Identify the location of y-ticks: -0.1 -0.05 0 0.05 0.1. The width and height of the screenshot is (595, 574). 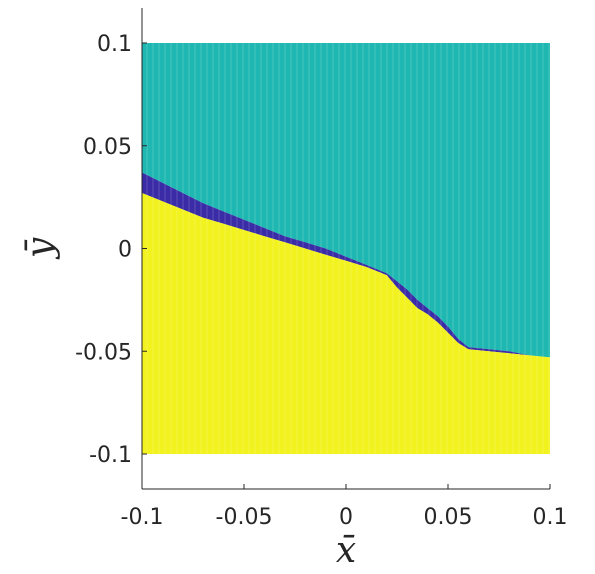
(111, 250).